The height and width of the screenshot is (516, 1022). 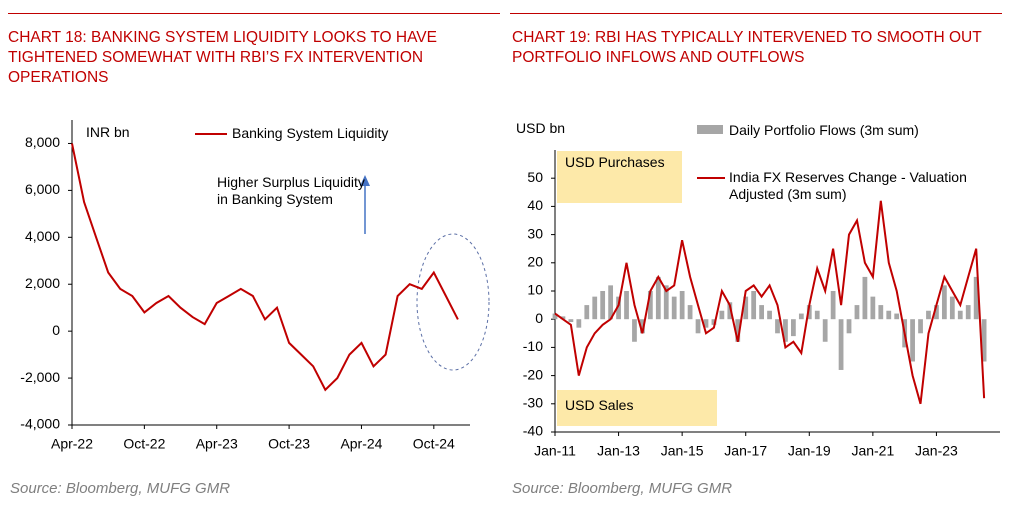 I want to click on x-tick-label: Jan-17, so click(x=745, y=451).